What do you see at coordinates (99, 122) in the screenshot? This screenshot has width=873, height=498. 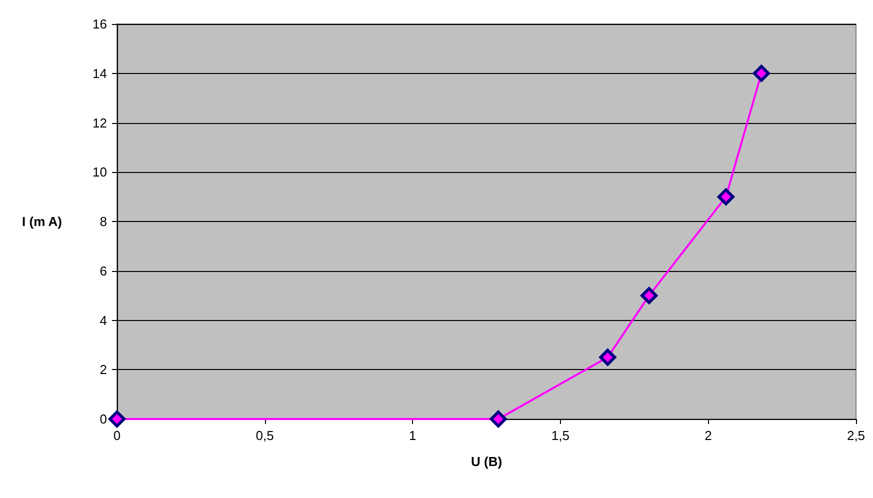 I see `y-tick-label: 12` at bounding box center [99, 122].